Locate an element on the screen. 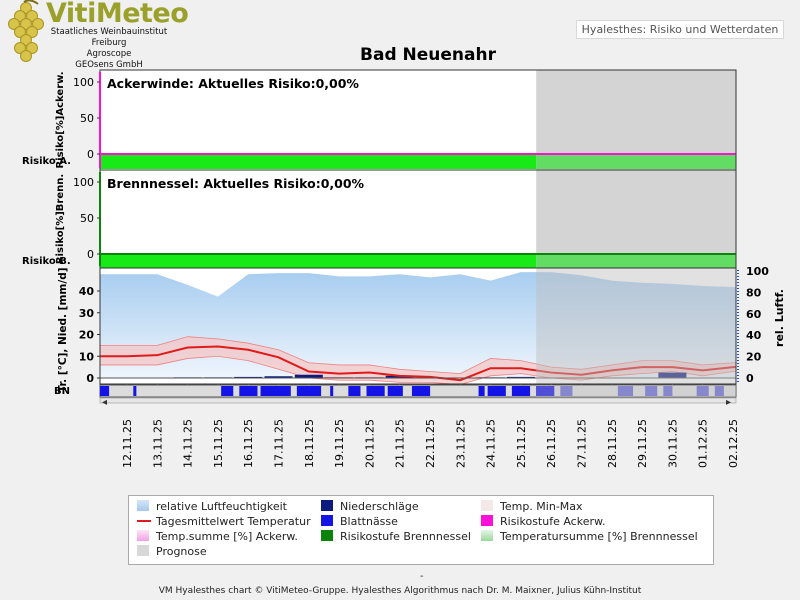 The image size is (800, 600). mean-temperature-line is located at coordinates (418, 363).